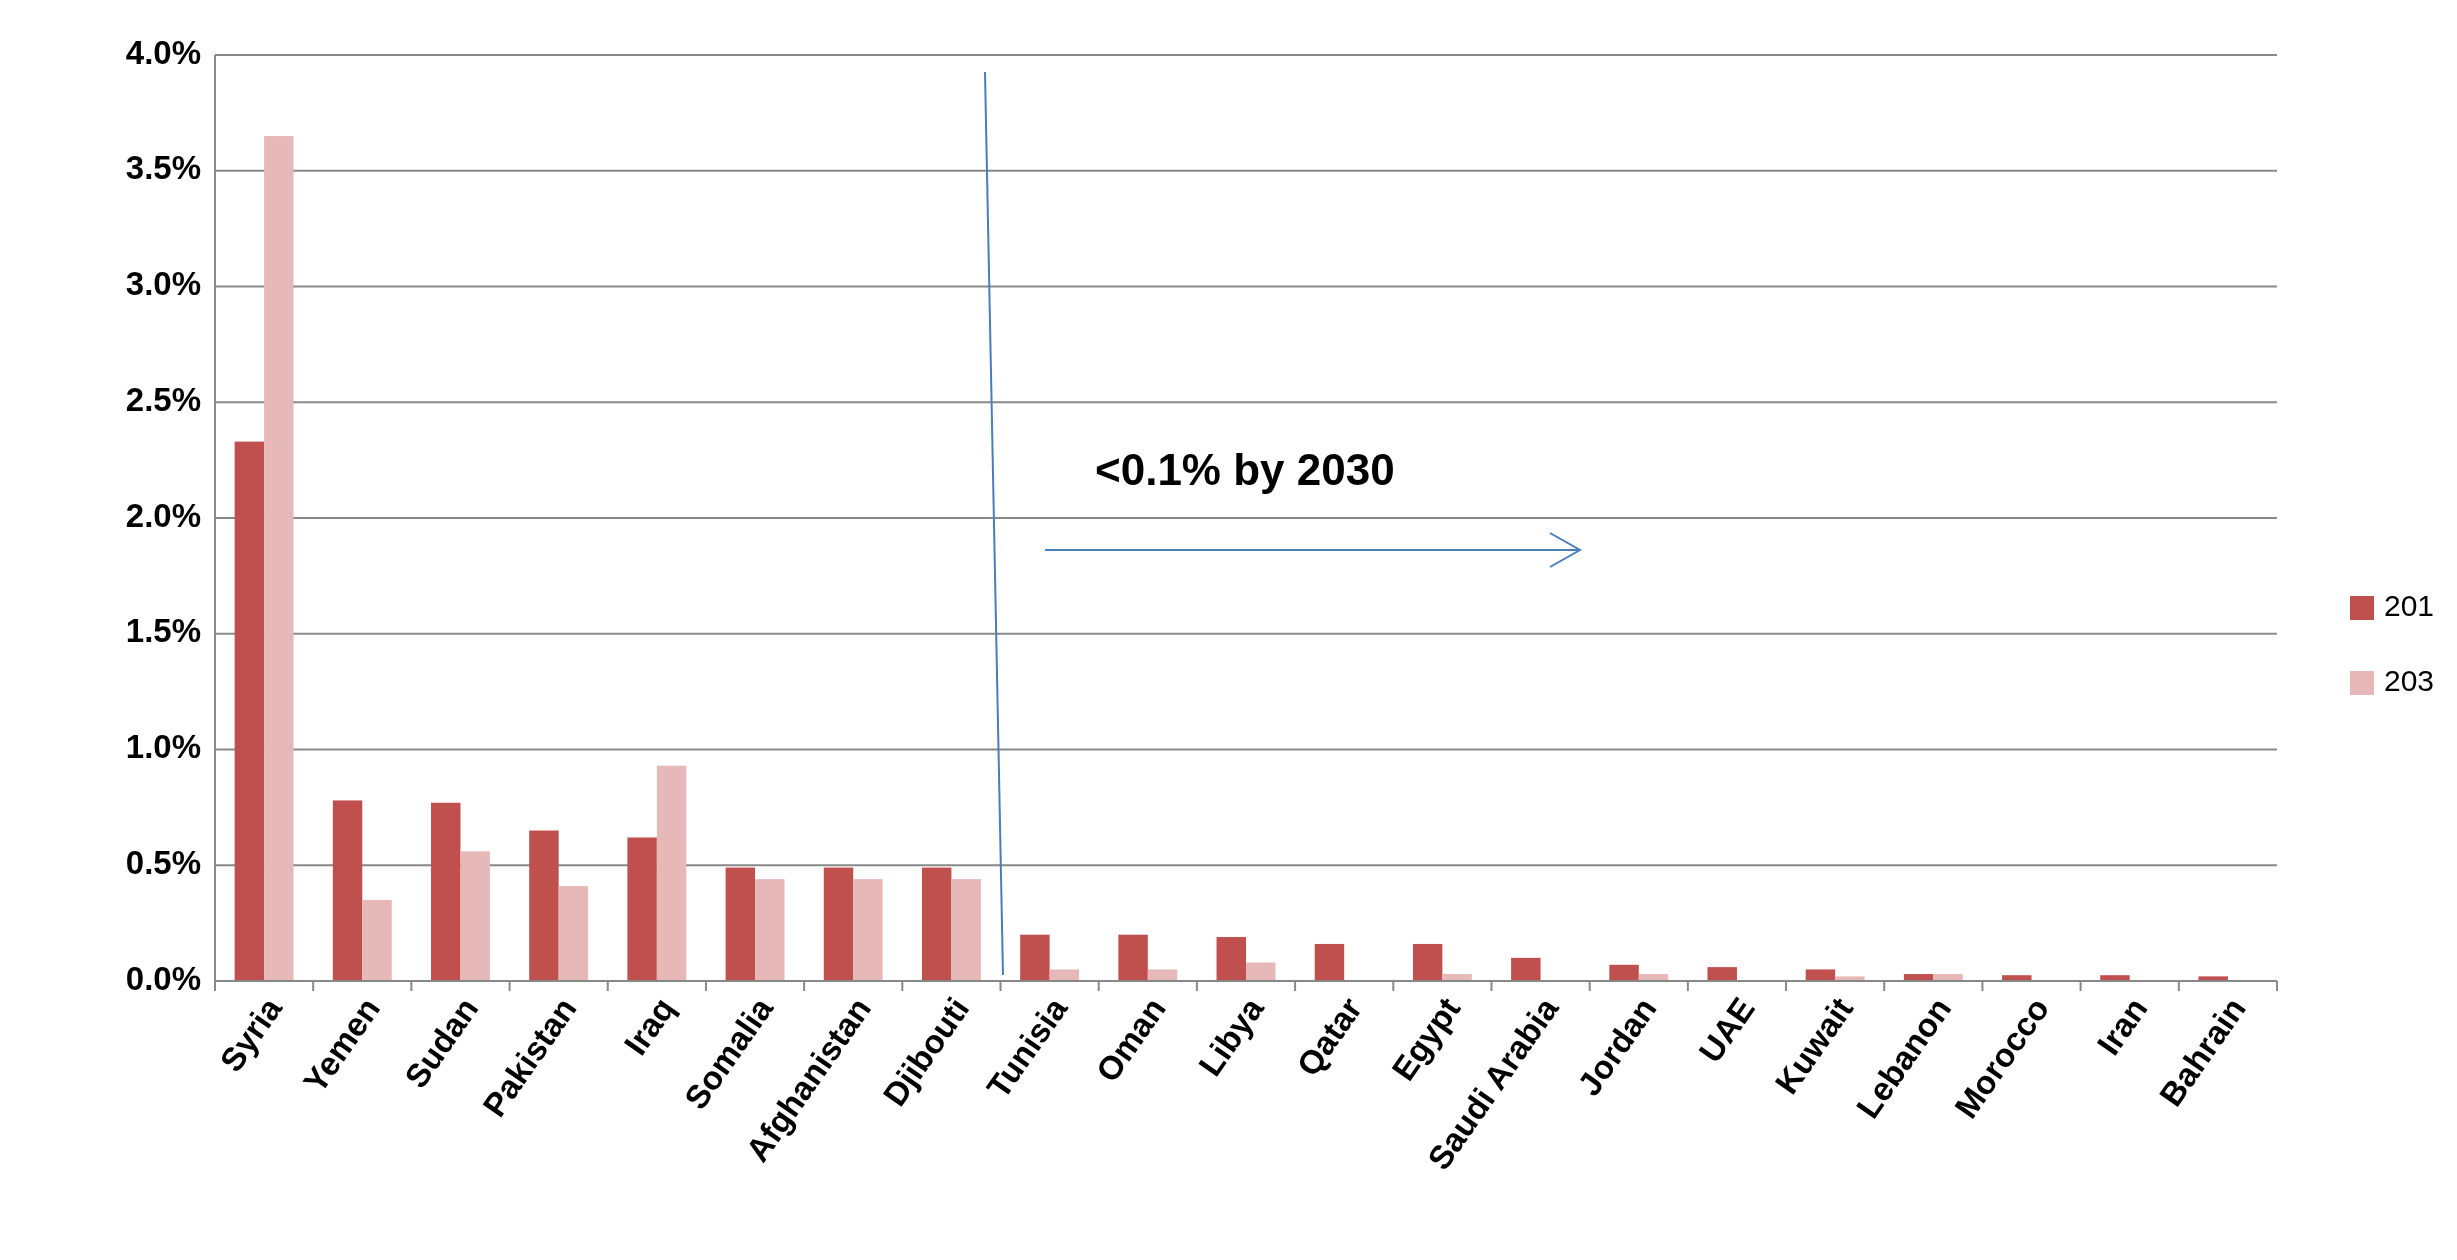 The height and width of the screenshot is (1260, 2457). What do you see at coordinates (163, 631) in the screenshot?
I see `y-tick-label: 1.5%` at bounding box center [163, 631].